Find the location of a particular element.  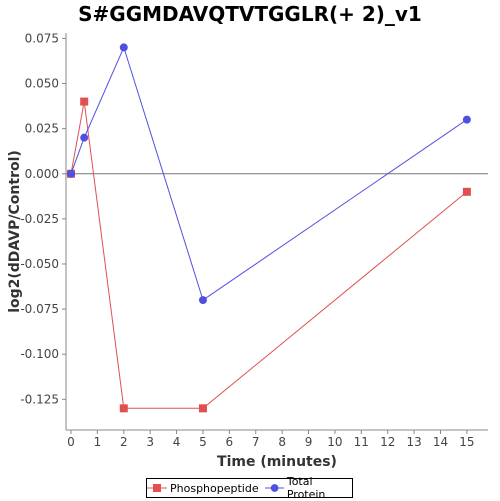

x-tick-label: 3 is located at coordinates (150, 442).